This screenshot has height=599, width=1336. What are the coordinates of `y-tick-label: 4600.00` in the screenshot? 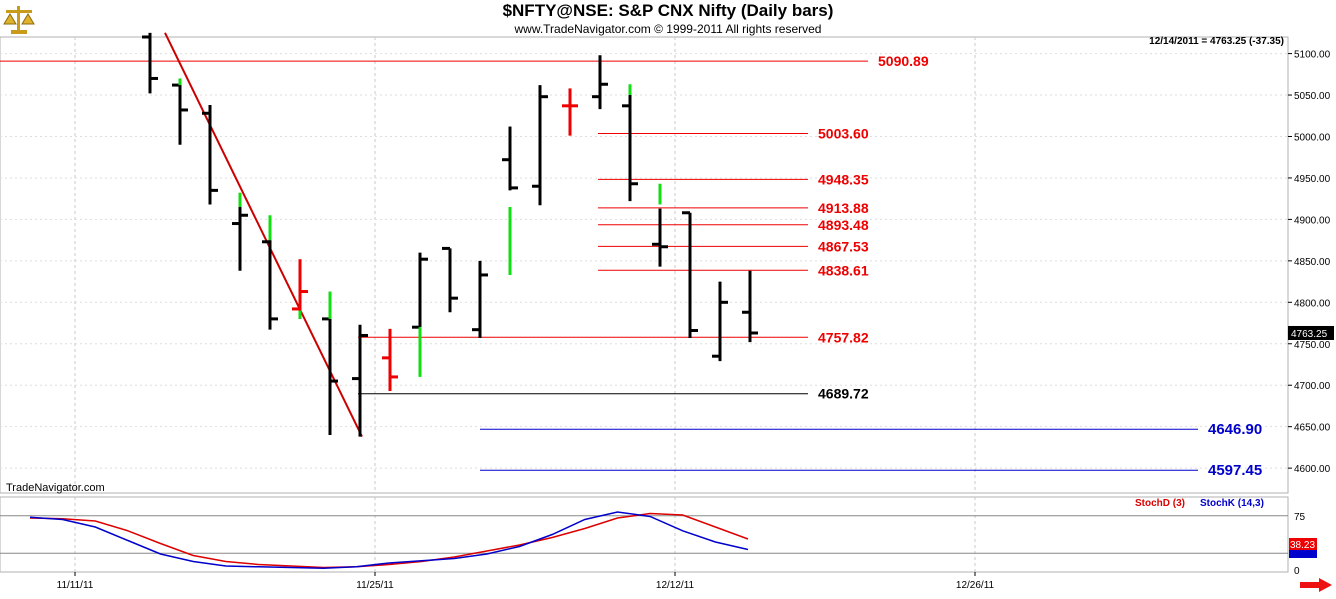 It's located at (1312, 469).